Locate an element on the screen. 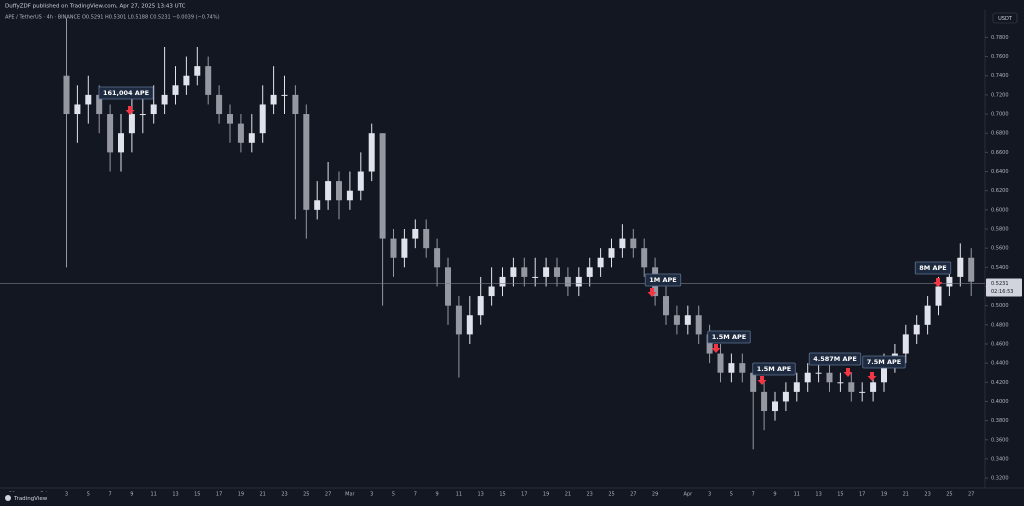 The height and width of the screenshot is (506, 1024). currency: USDT is located at coordinates (1005, 19).